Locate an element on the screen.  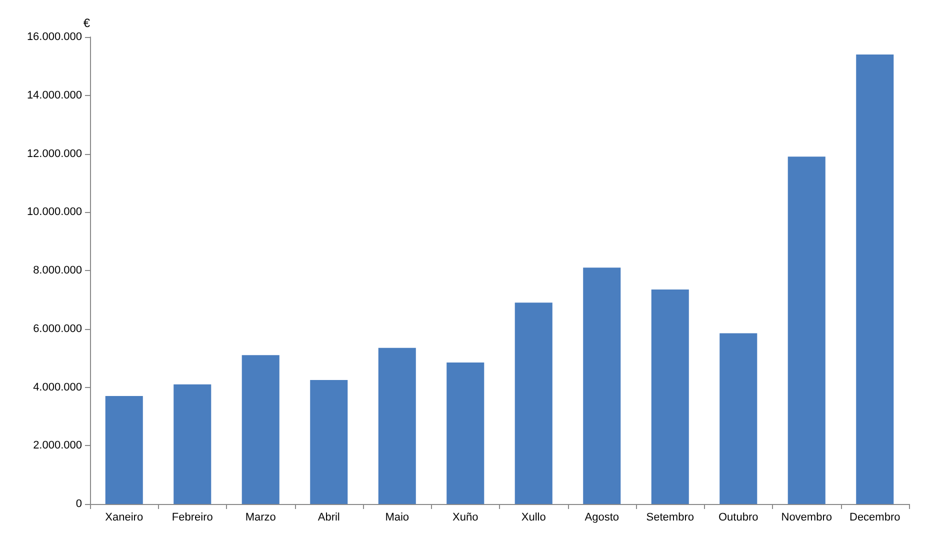
y-tick-label: 14.000.000 is located at coordinates (54, 95).